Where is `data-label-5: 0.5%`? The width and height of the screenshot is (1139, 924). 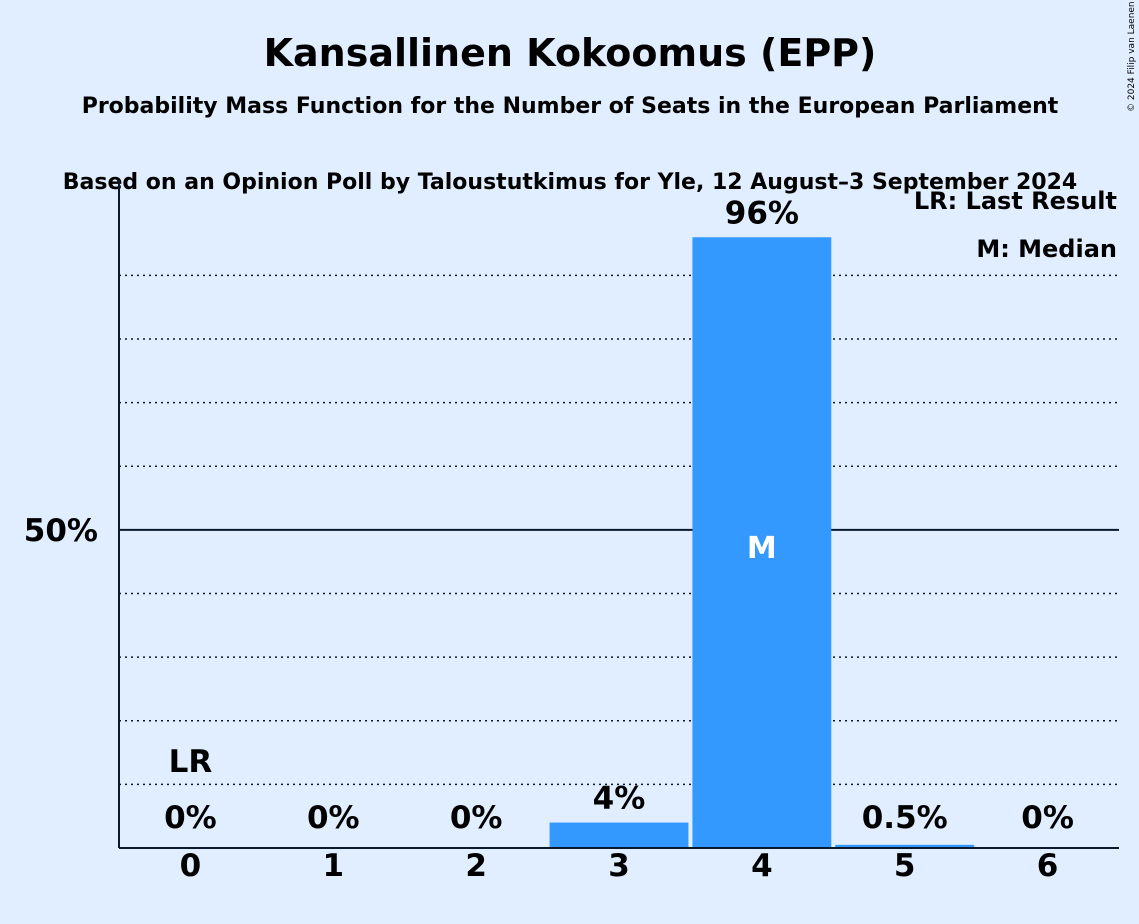 data-label-5: 0.5% is located at coordinates (905, 818).